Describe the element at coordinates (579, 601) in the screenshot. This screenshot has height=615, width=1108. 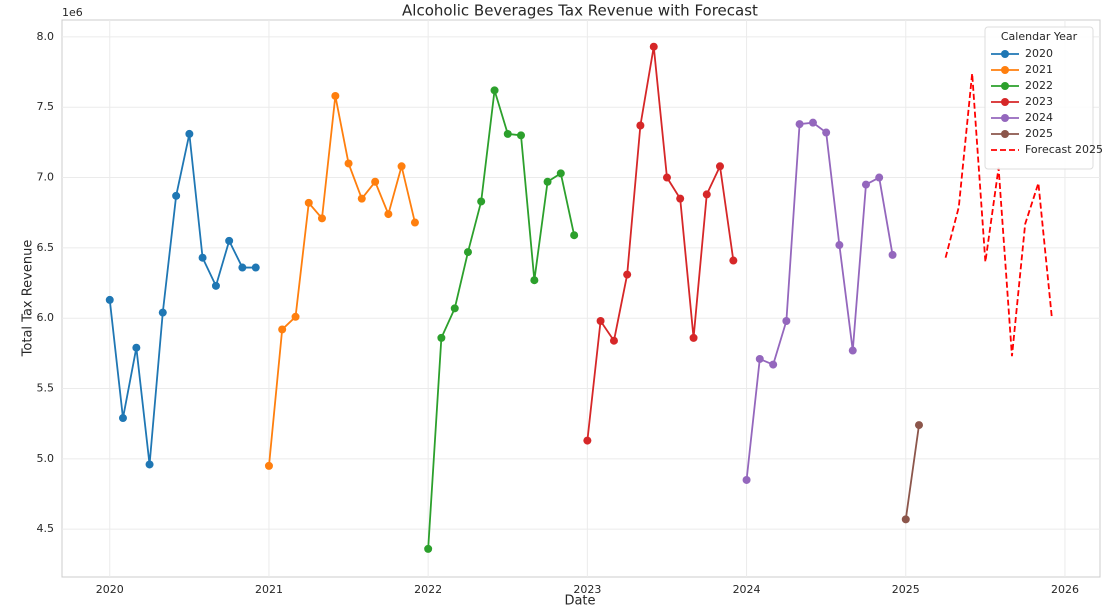
I see `x-axis-label: Date` at that location.